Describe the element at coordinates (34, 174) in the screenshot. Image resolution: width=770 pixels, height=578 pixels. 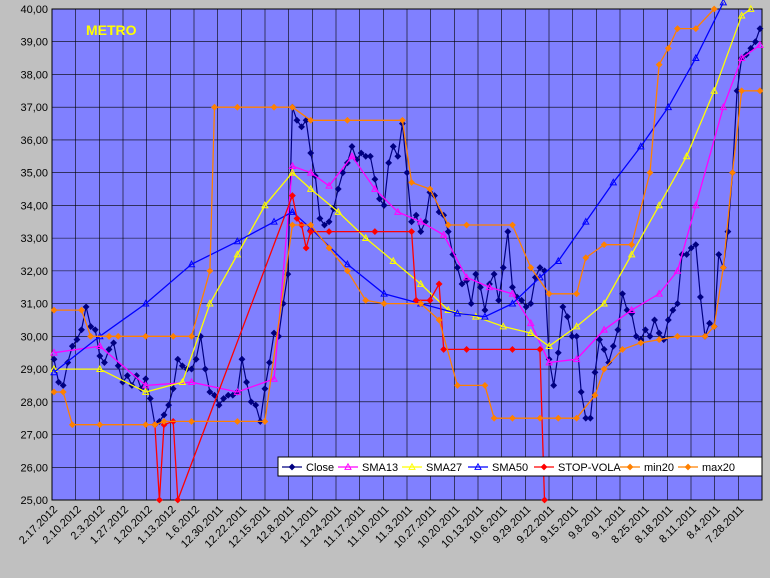
I see `y-tick-label: 35,00` at that location.